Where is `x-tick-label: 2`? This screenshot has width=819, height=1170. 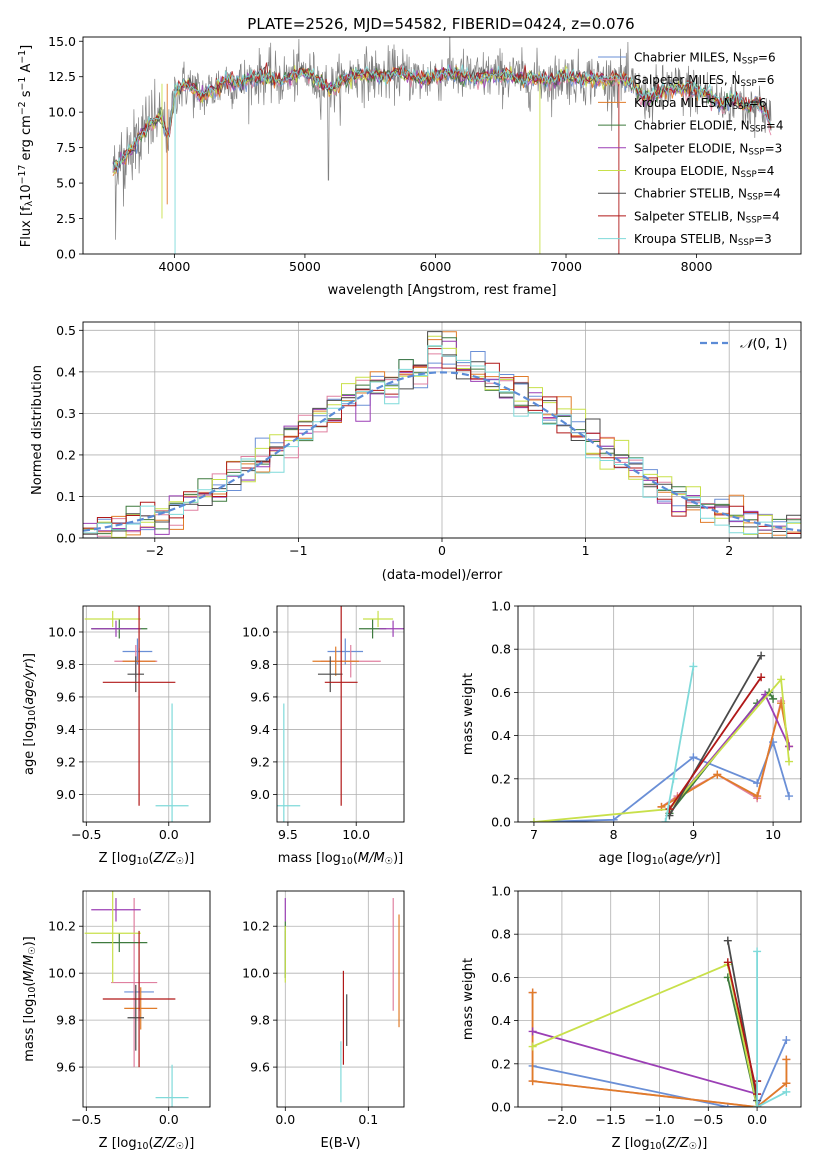
x-tick-label: 2 is located at coordinates (729, 550).